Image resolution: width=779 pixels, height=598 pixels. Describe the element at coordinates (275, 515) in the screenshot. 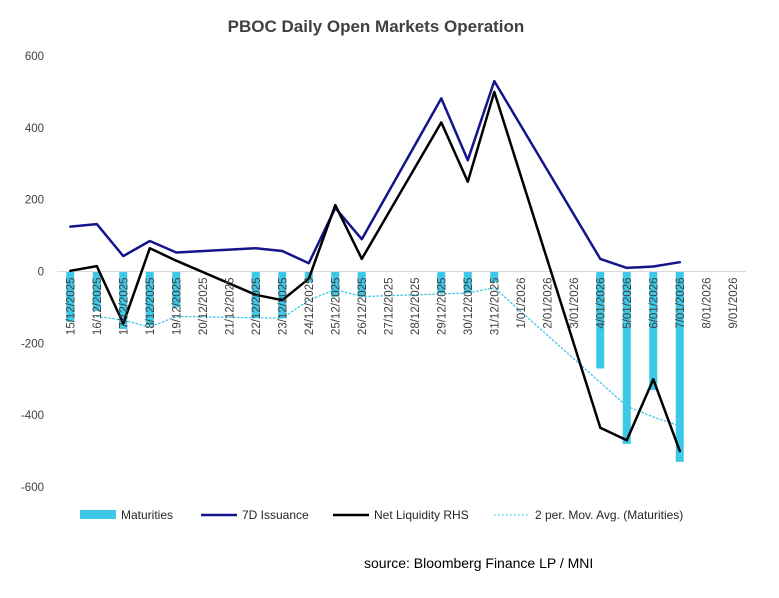

I see `legend-label-7d-issuance: 7D Issuance` at that location.